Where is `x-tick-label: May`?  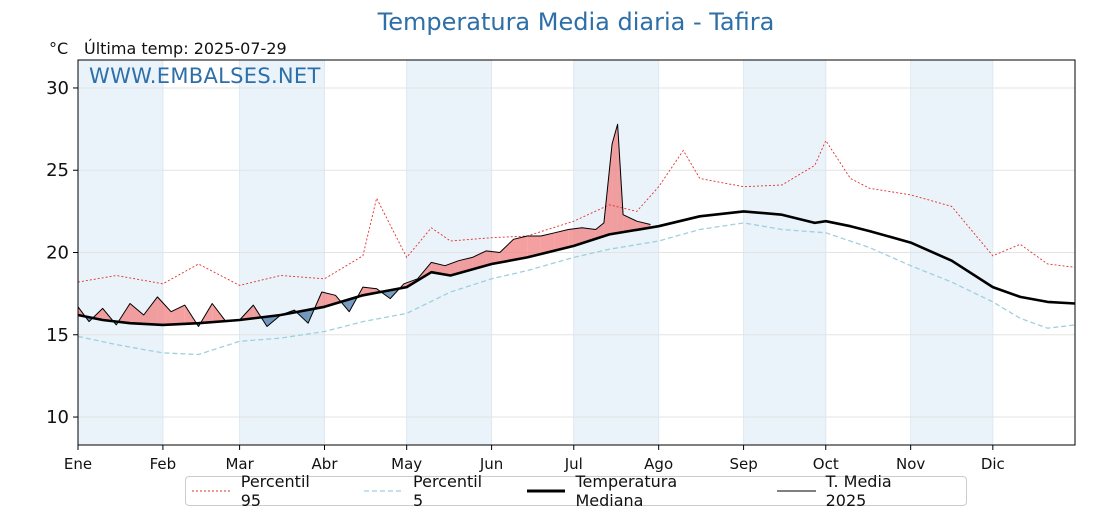 x-tick-label: May is located at coordinates (406, 464).